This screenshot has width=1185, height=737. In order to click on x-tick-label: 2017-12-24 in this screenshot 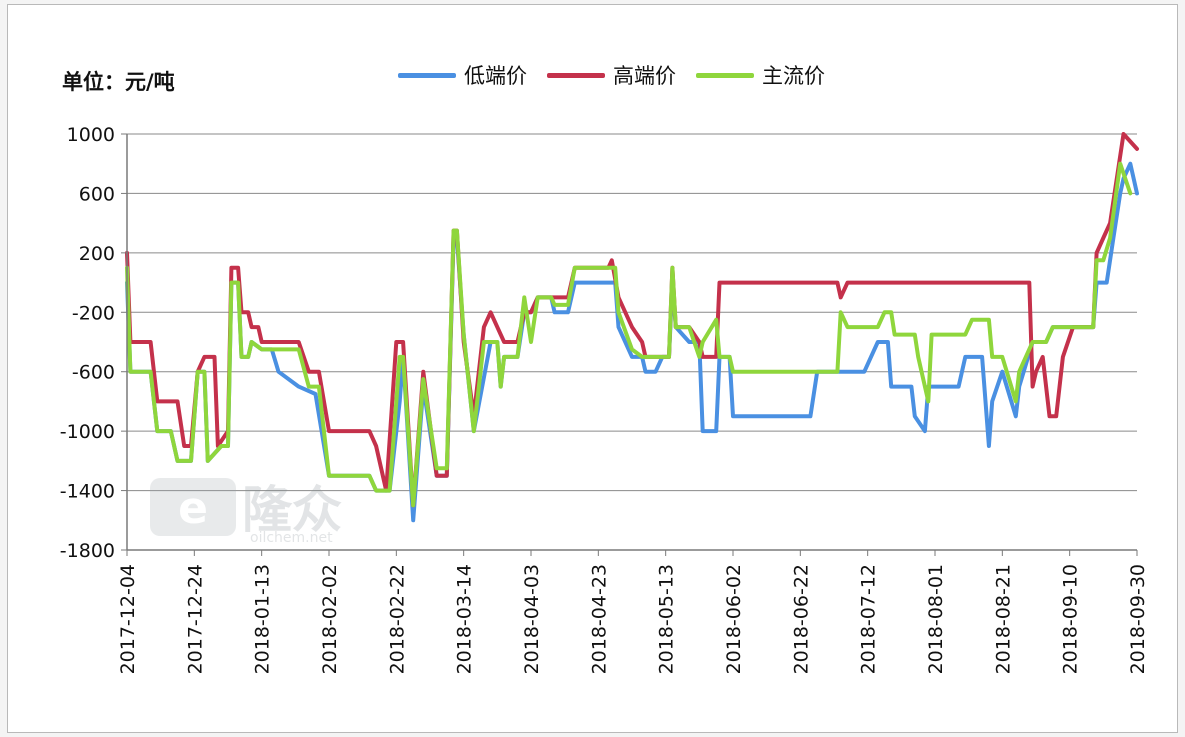, I will do `click(195, 619)`.